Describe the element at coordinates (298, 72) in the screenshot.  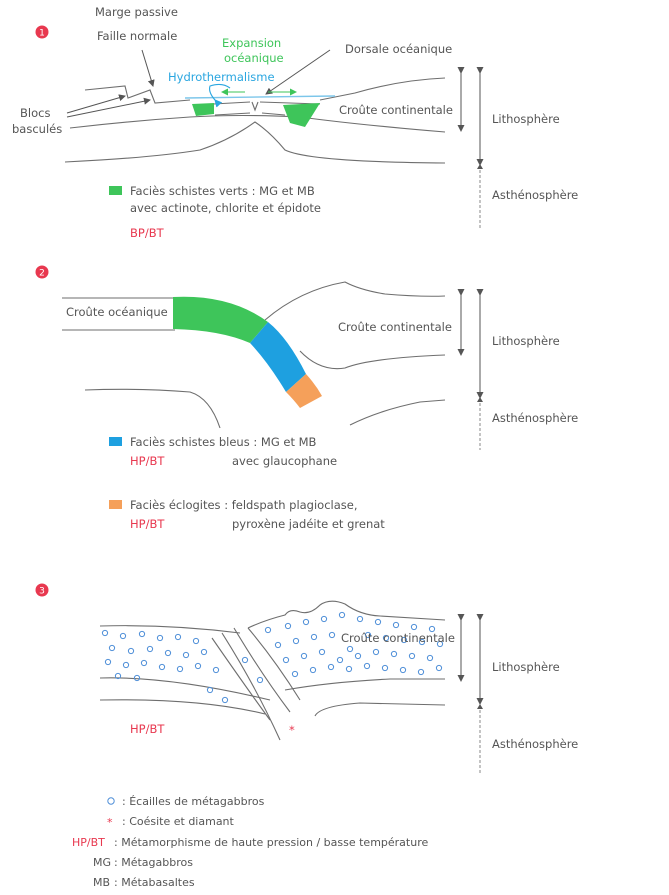
I see `dorsale-arrow` at that location.